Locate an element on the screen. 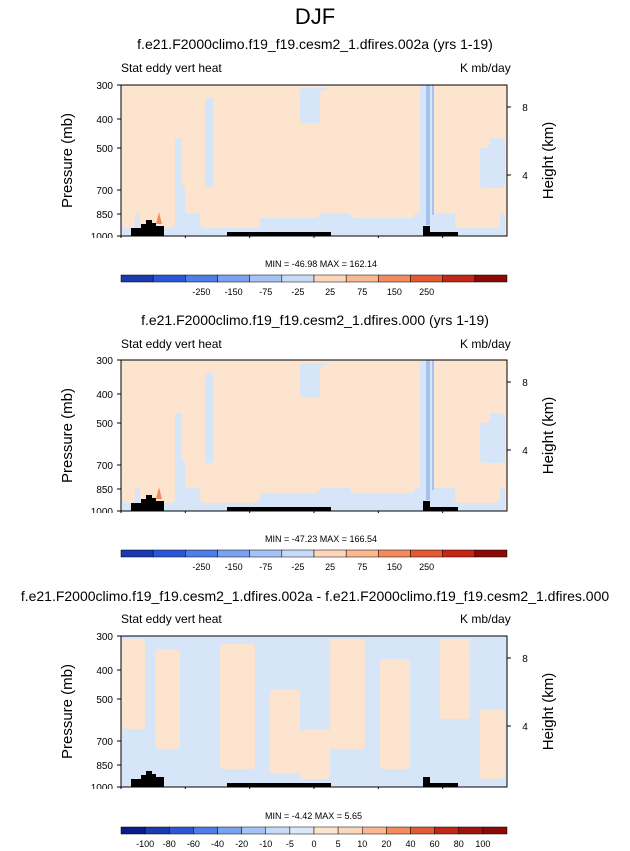  colorbar-label: 10 is located at coordinates (362, 844).